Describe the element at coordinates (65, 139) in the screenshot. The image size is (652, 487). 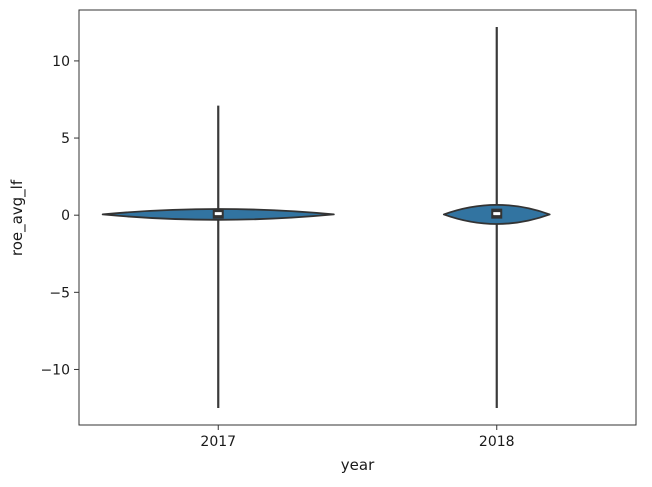
I see `y-tick-label: 5` at that location.